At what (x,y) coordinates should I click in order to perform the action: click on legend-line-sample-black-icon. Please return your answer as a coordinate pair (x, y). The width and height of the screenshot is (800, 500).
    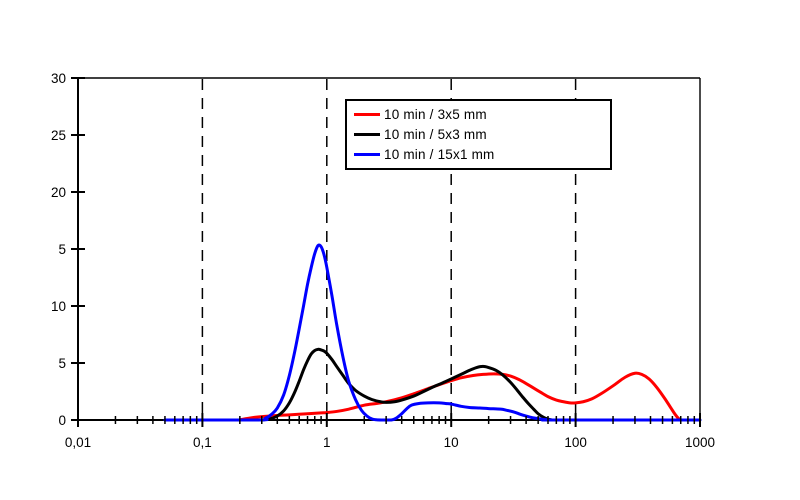
    Looking at the image, I should click on (367, 134).